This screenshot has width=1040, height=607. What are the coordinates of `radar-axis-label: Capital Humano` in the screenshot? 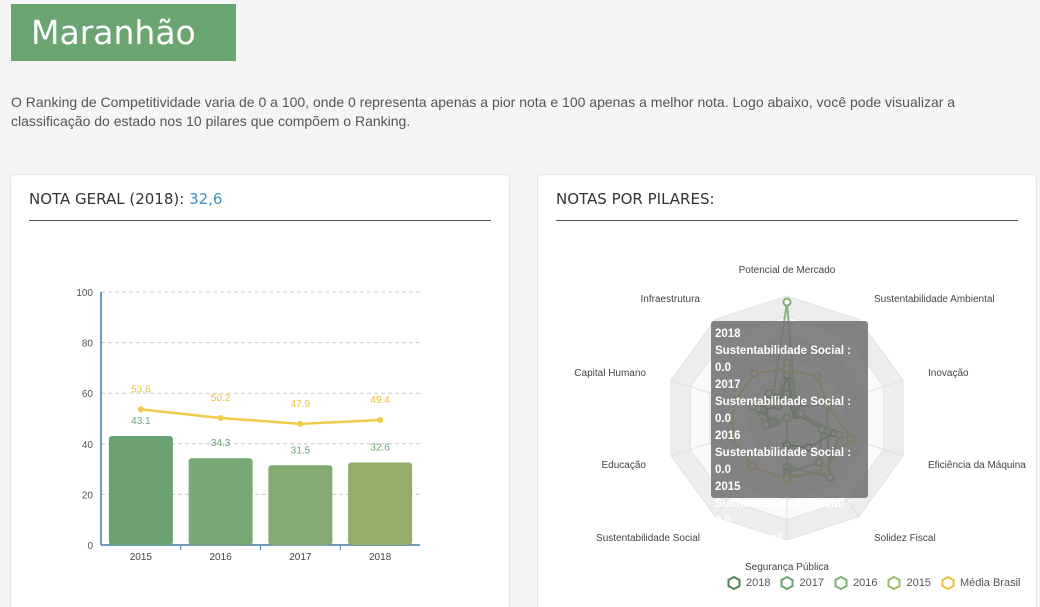 It's located at (610, 373).